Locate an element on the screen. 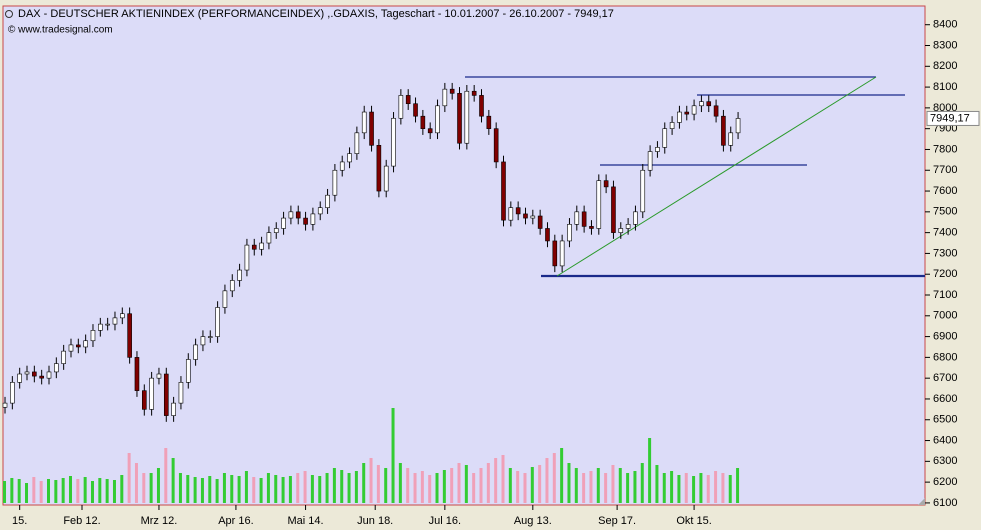 This screenshot has width=981, height=530. x-tick-label: Sep 17. is located at coordinates (617, 521).